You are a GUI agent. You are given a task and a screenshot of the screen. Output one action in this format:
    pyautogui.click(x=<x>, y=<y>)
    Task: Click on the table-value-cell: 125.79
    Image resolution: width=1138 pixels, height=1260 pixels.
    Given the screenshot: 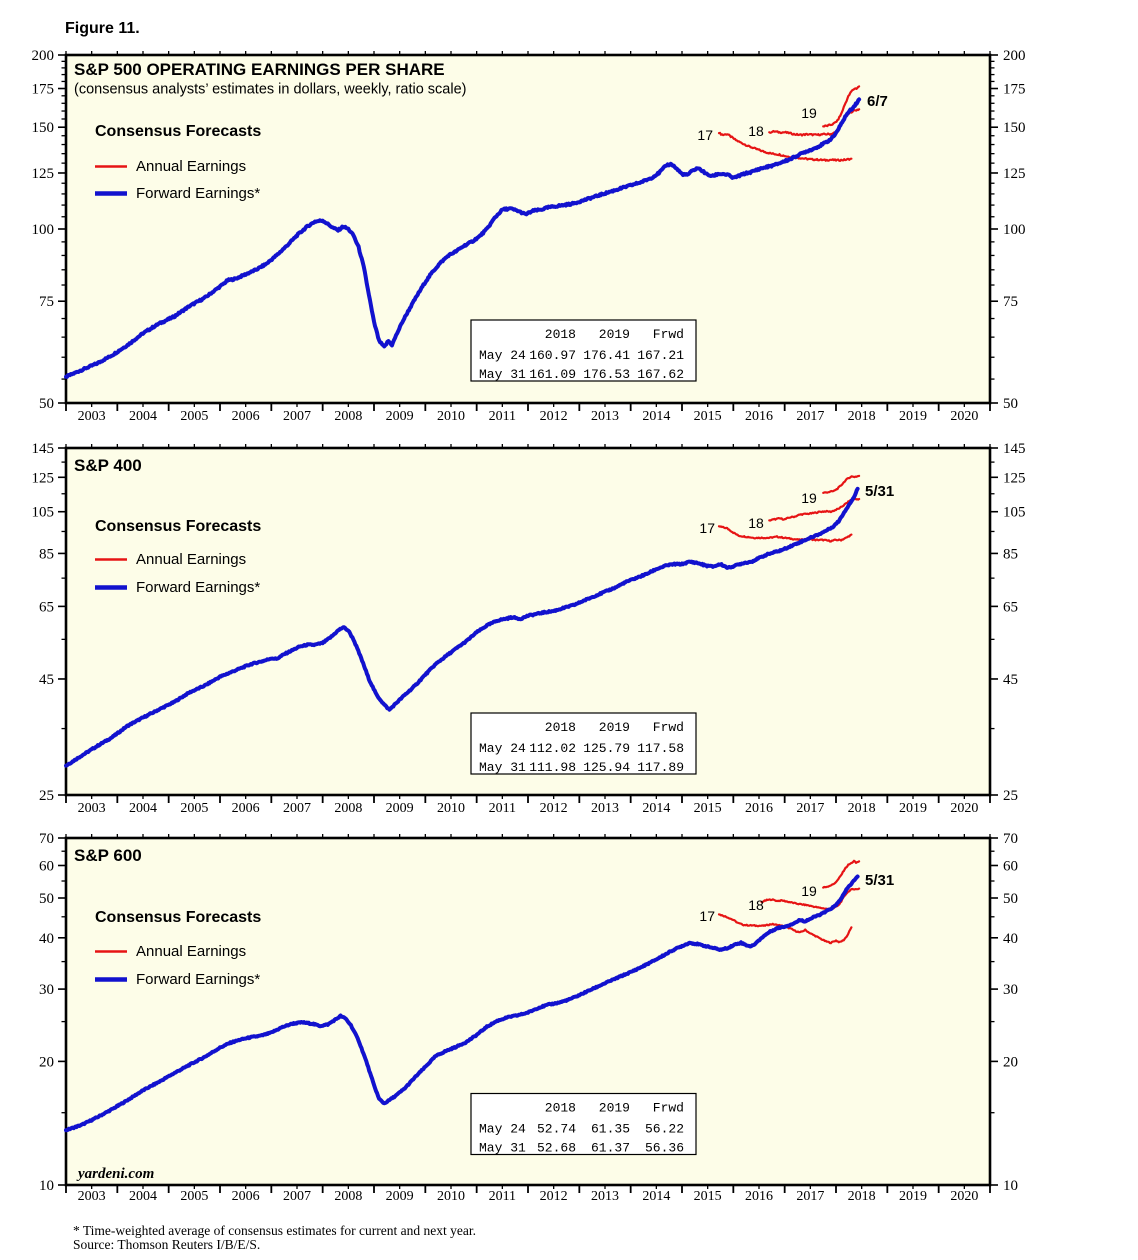 What is the action you would take?
    pyautogui.click(x=606, y=748)
    